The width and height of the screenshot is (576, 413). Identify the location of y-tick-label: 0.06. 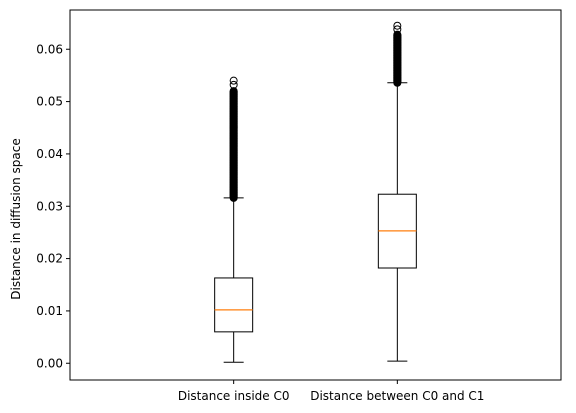
(49, 49).